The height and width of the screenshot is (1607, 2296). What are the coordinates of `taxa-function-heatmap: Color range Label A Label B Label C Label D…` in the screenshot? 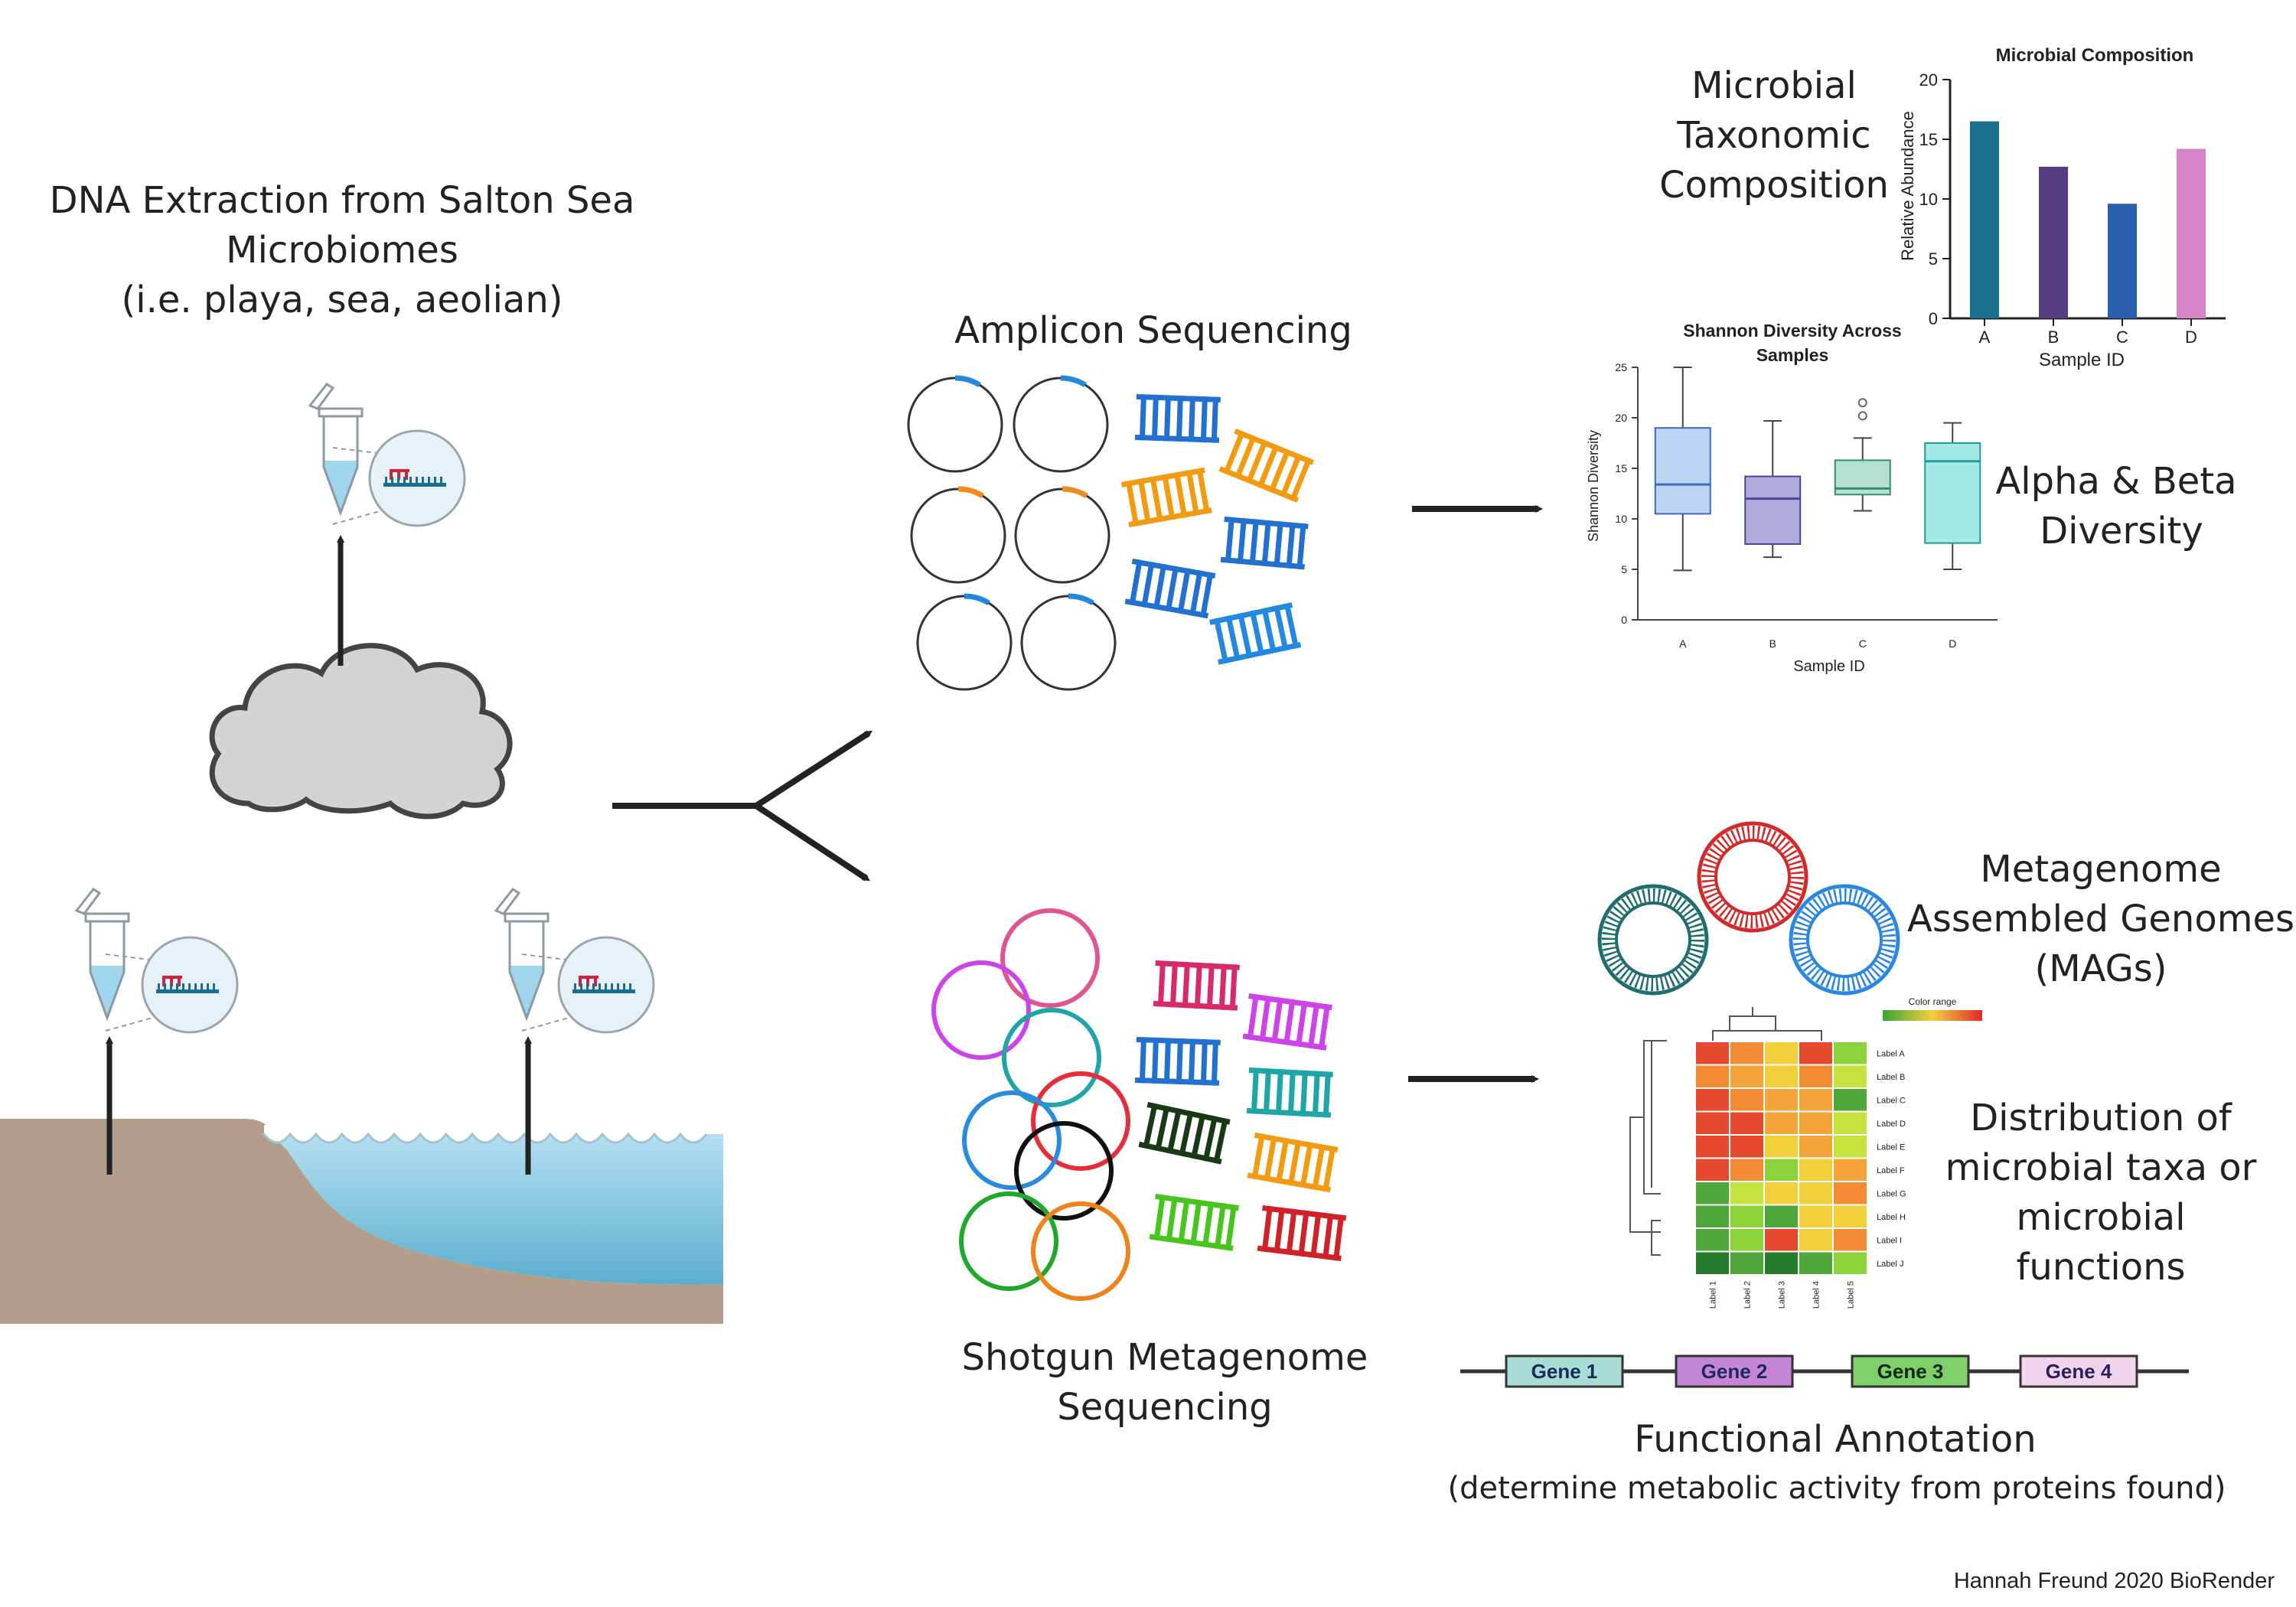 It's located at (1805, 1152).